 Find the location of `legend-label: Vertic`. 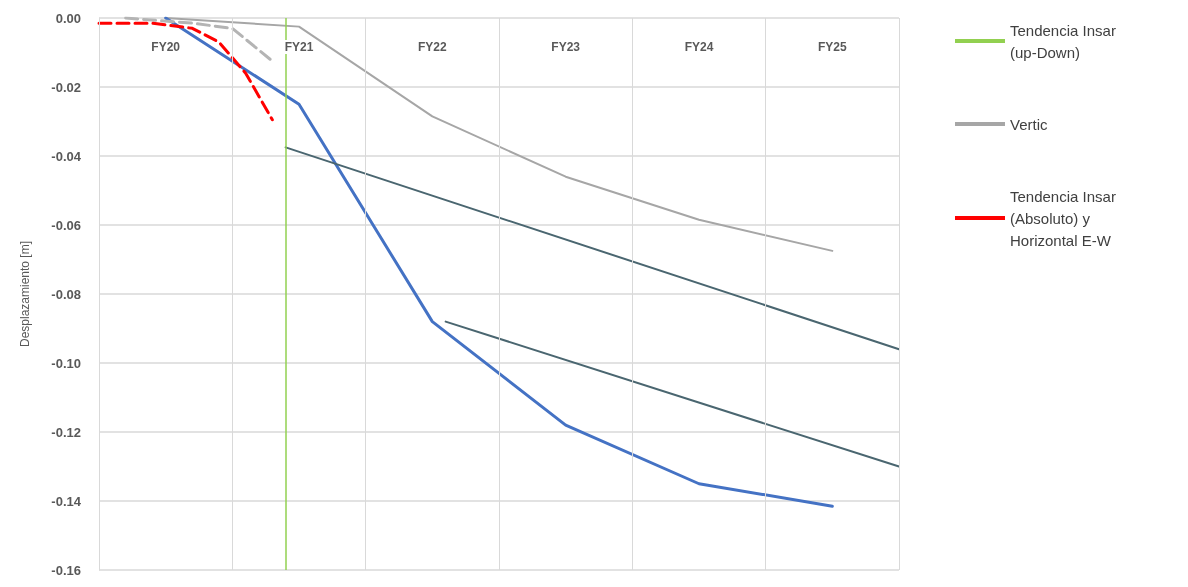

legend-label: Vertic is located at coordinates (1029, 124).